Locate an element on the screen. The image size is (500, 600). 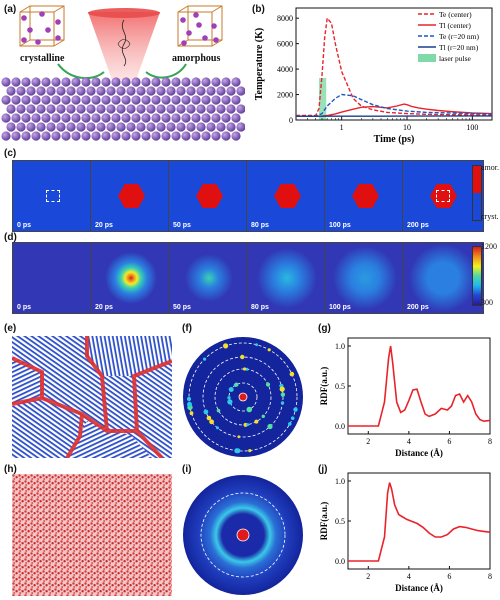
time-label: 0 ps is located at coordinates (24, 307).